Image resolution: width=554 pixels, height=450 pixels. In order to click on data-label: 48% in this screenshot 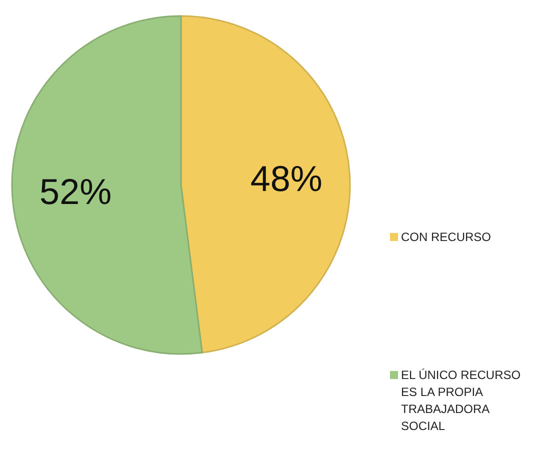, I will do `click(286, 178)`.